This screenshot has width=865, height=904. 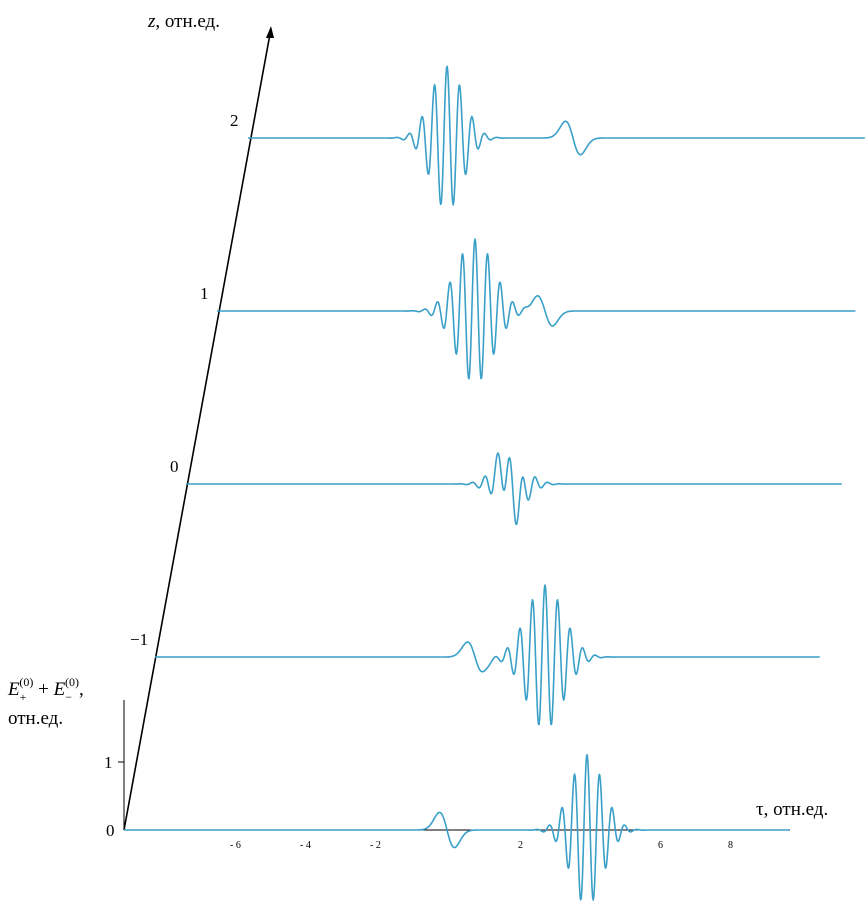 I want to click on z-tick-label-2: 2, so click(x=234, y=120).